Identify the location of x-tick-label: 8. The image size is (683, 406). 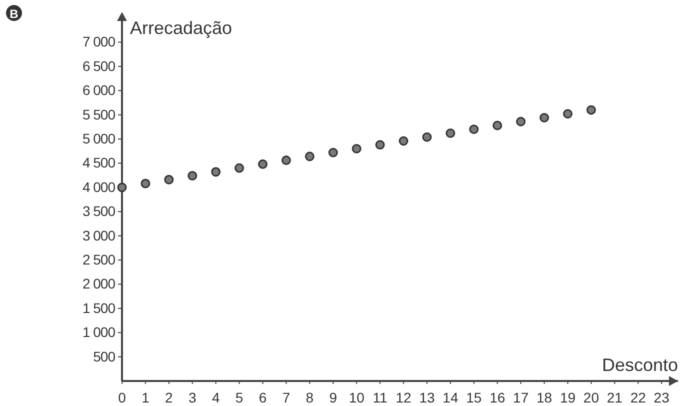
(310, 397).